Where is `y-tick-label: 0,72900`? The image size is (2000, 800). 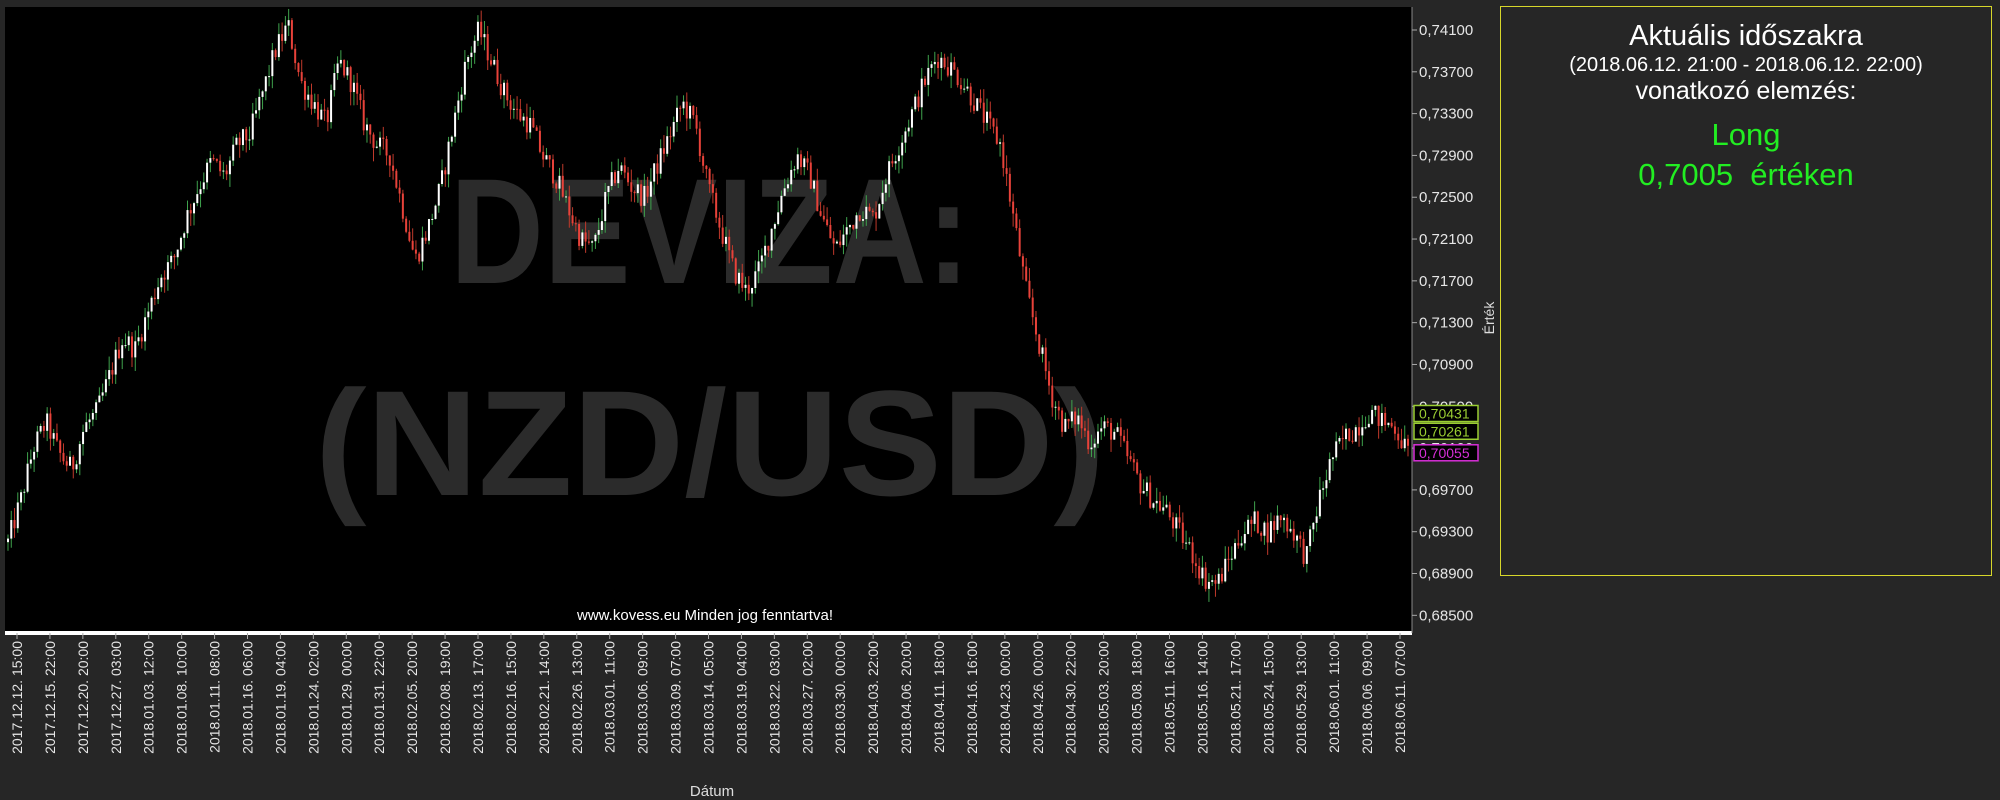 y-tick-label: 0,72900 is located at coordinates (1446, 155).